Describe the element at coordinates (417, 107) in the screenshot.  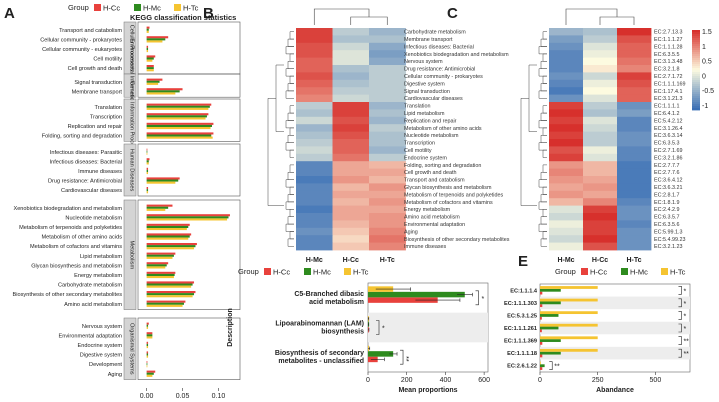
I see `panel-b-row-label: Translation` at that location.